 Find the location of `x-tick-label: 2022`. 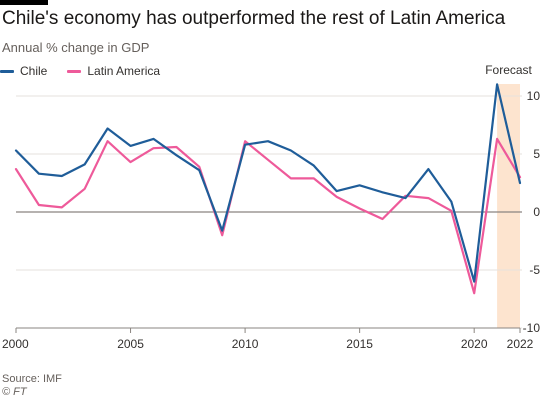

x-tick-label: 2022 is located at coordinates (520, 344).